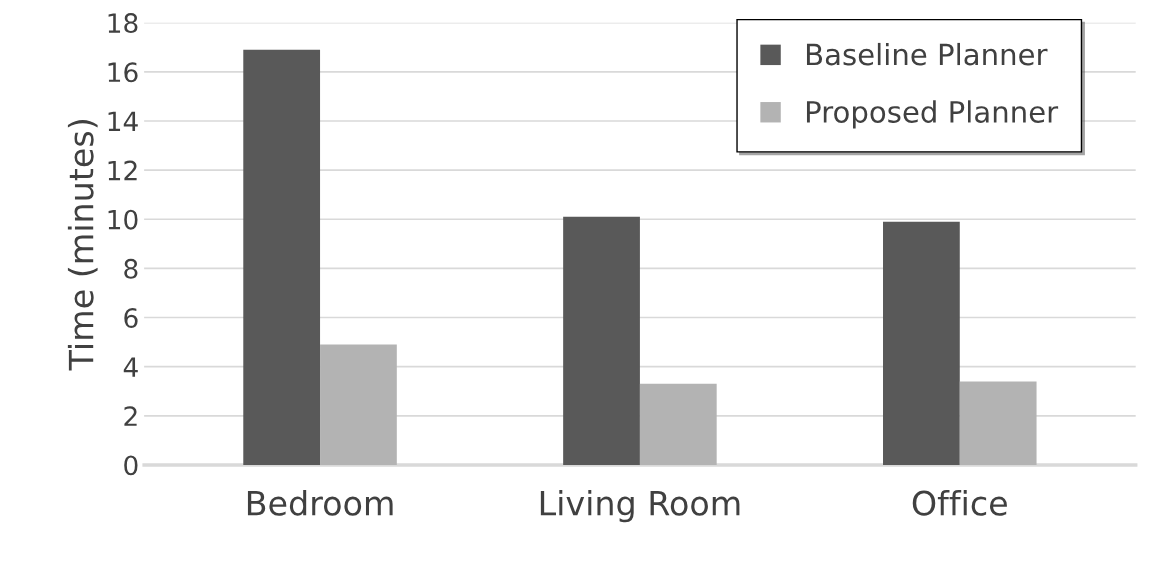 This screenshot has height=567, width=1153. I want to click on x-tick-label: Living Room, so click(640, 506).